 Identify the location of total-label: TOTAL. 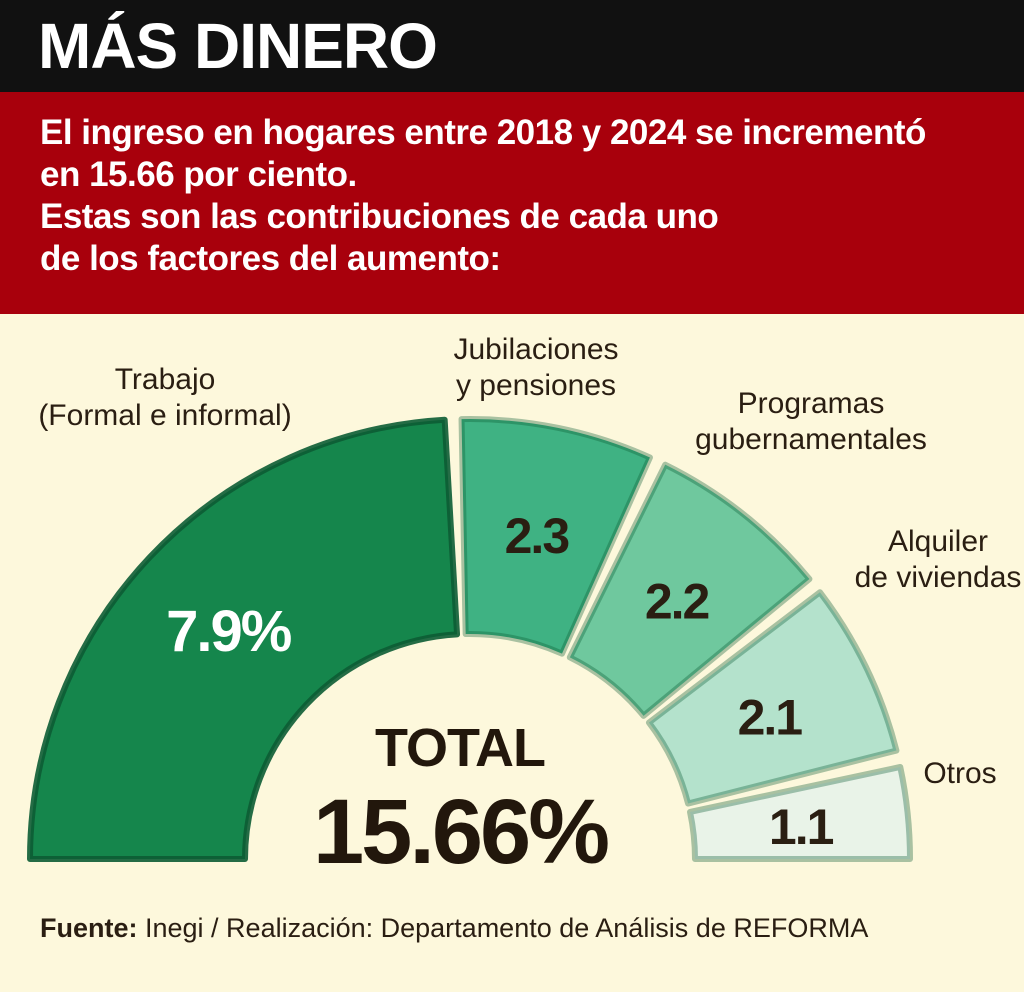
(460, 748).